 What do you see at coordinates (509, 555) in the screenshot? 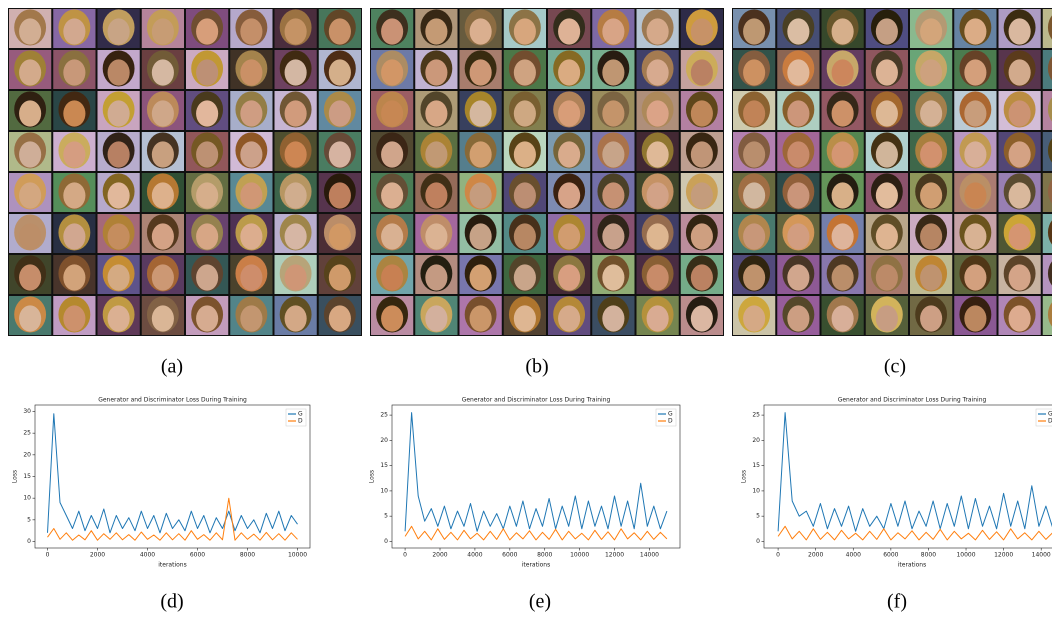
I see `x-tick-label: 6000` at bounding box center [509, 555].